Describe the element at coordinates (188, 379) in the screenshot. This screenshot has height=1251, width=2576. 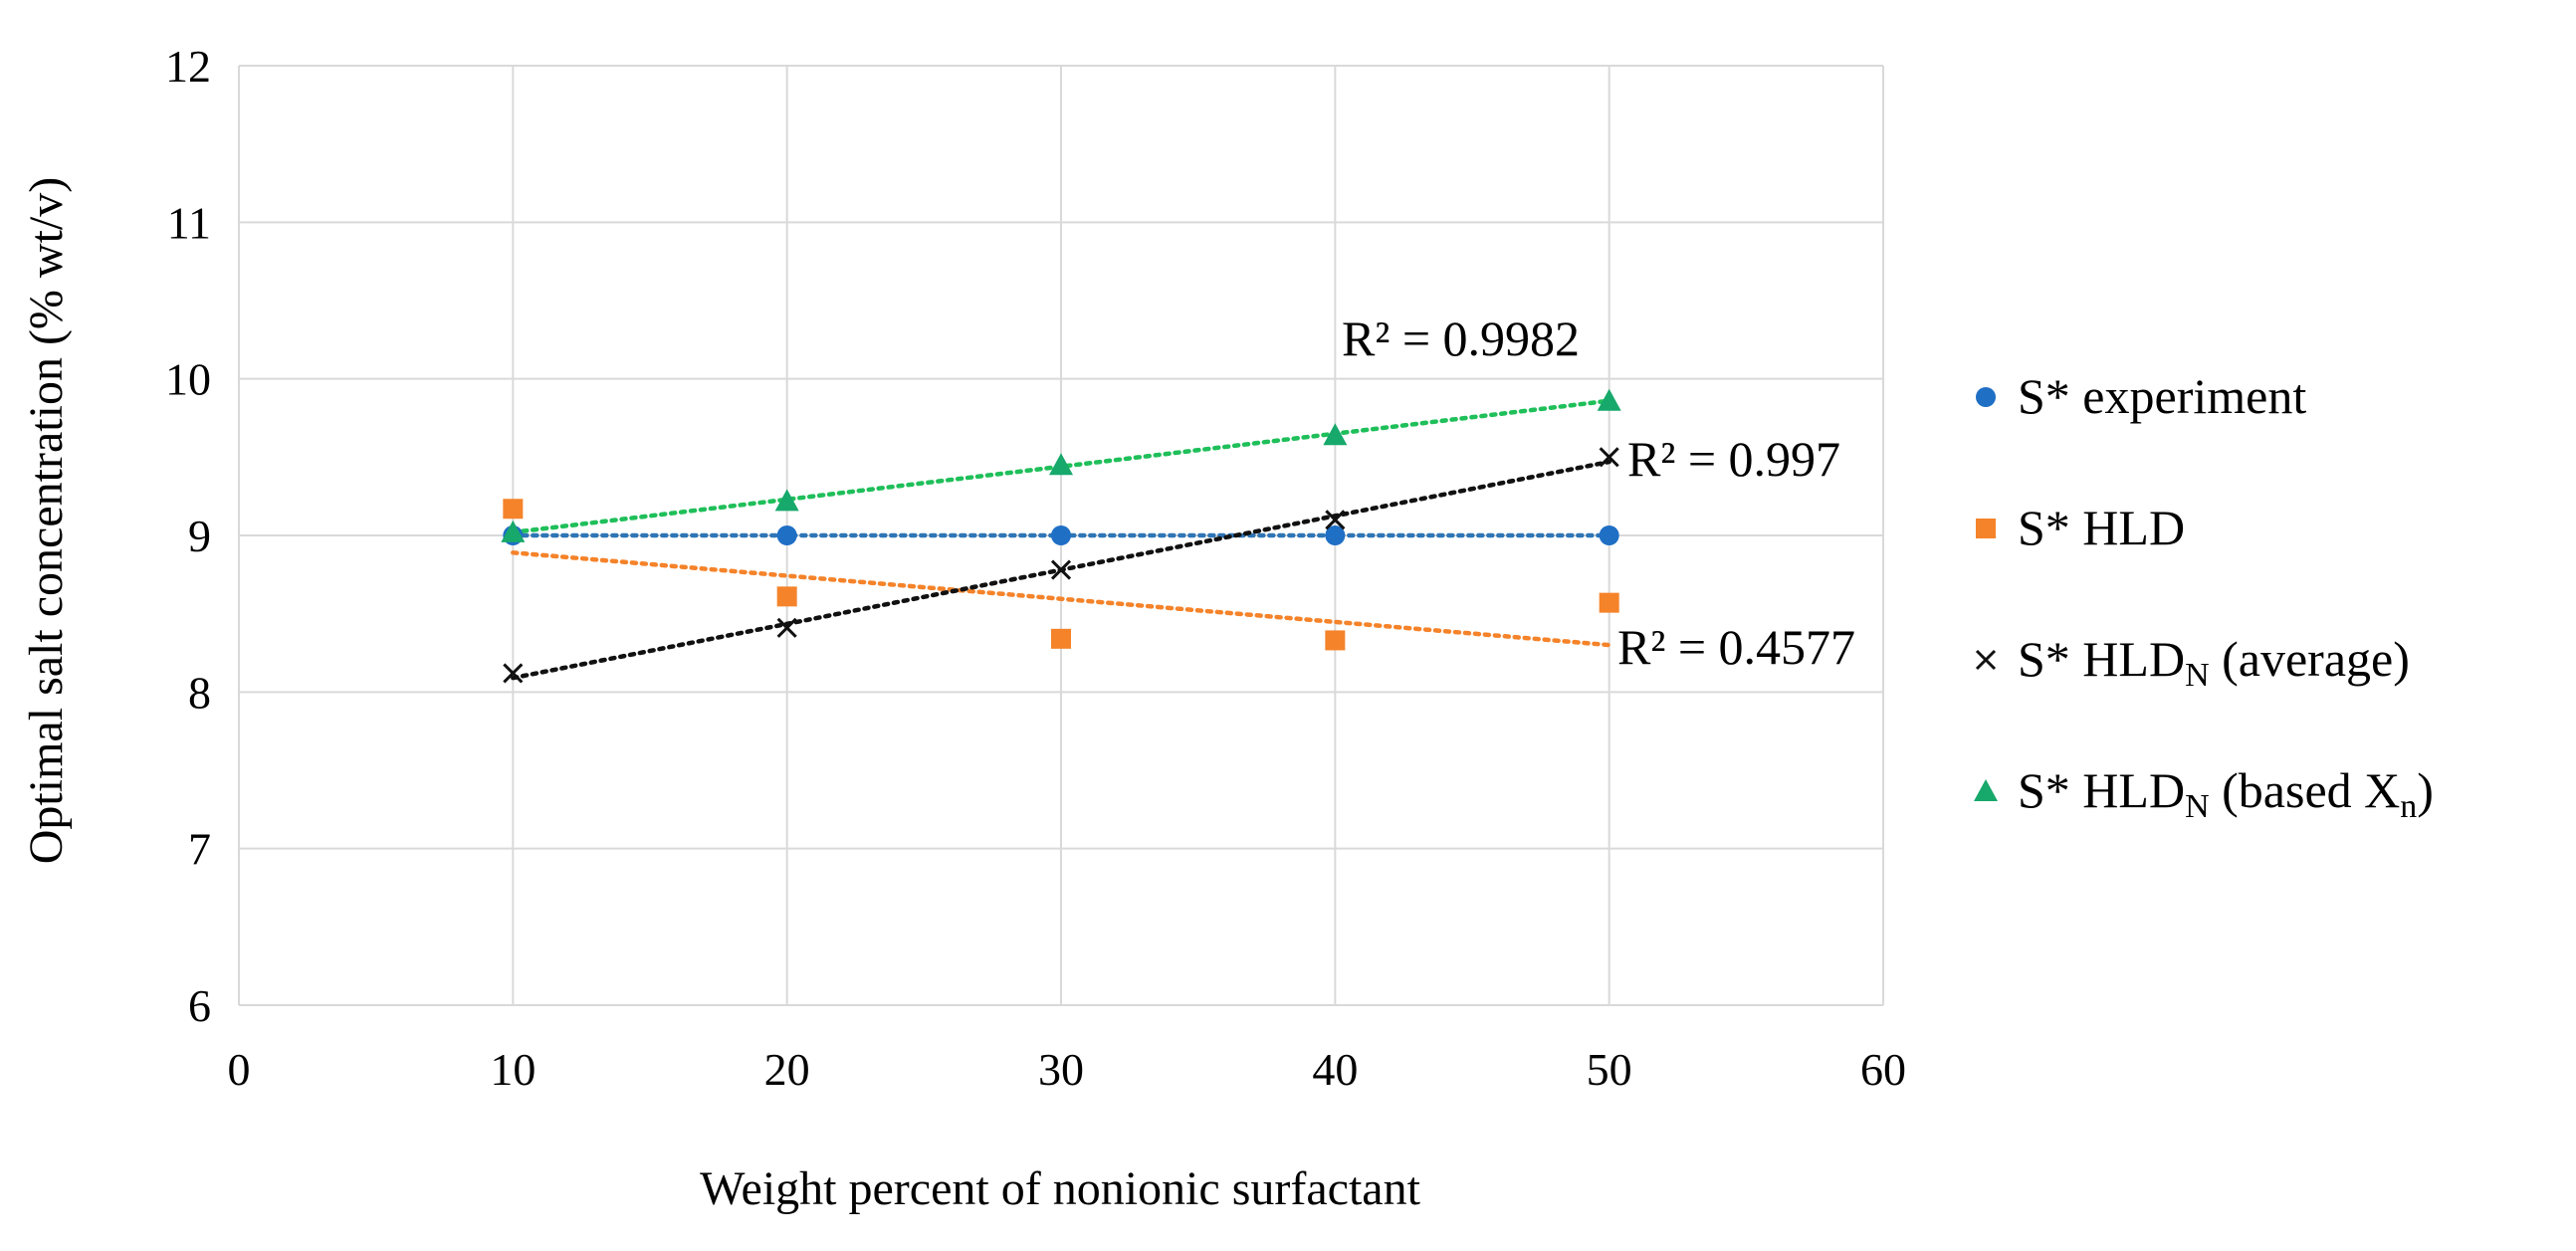
I see `y-tick-label: 10` at that location.